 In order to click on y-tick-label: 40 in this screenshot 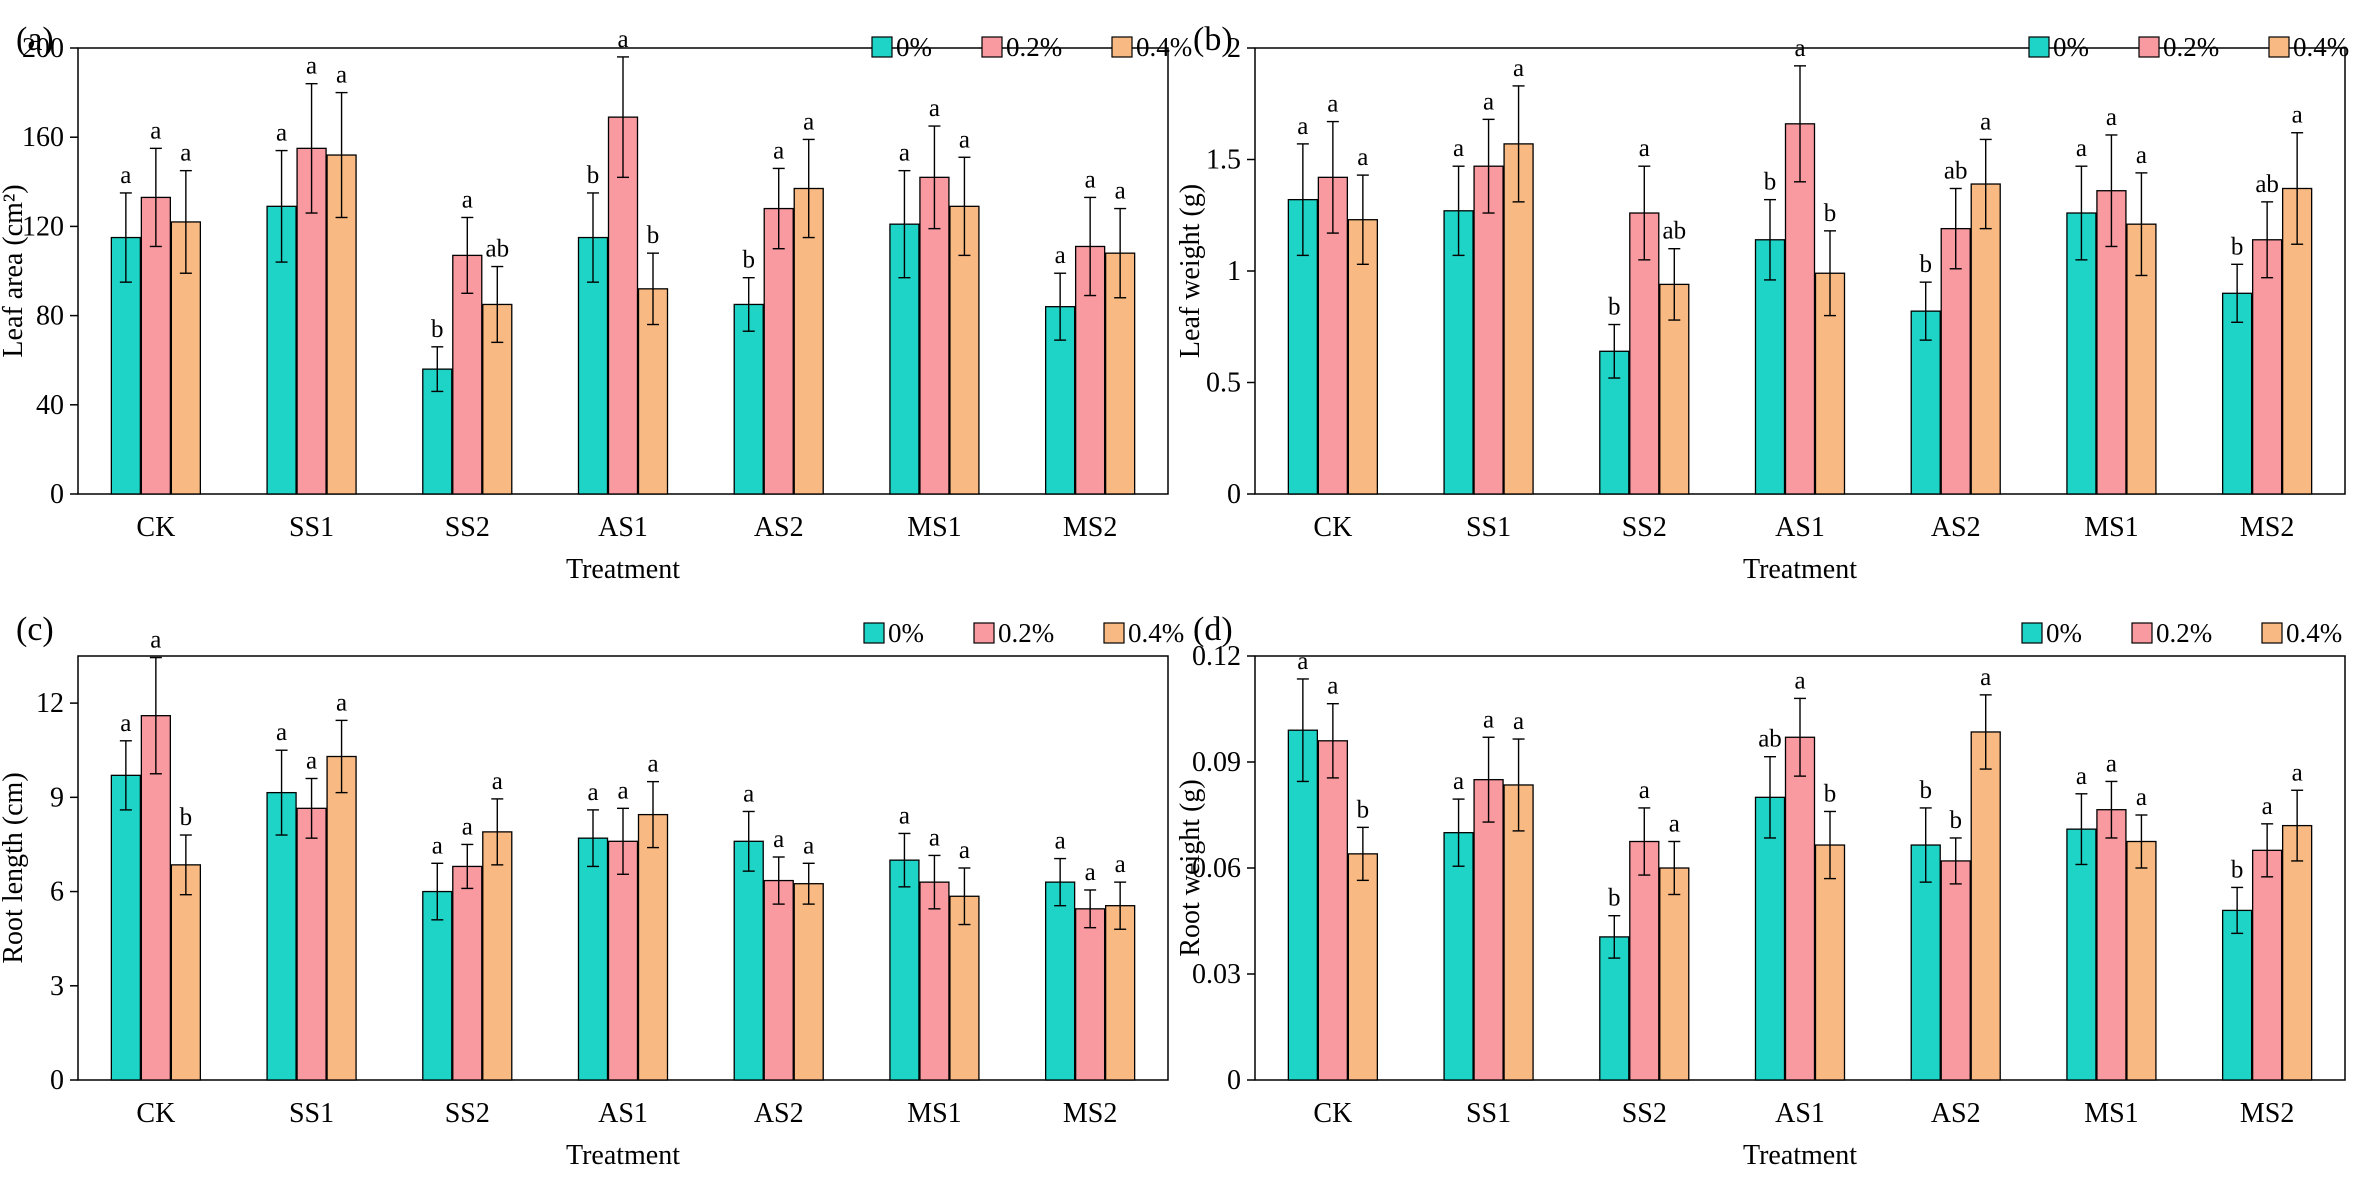, I will do `click(50, 405)`.